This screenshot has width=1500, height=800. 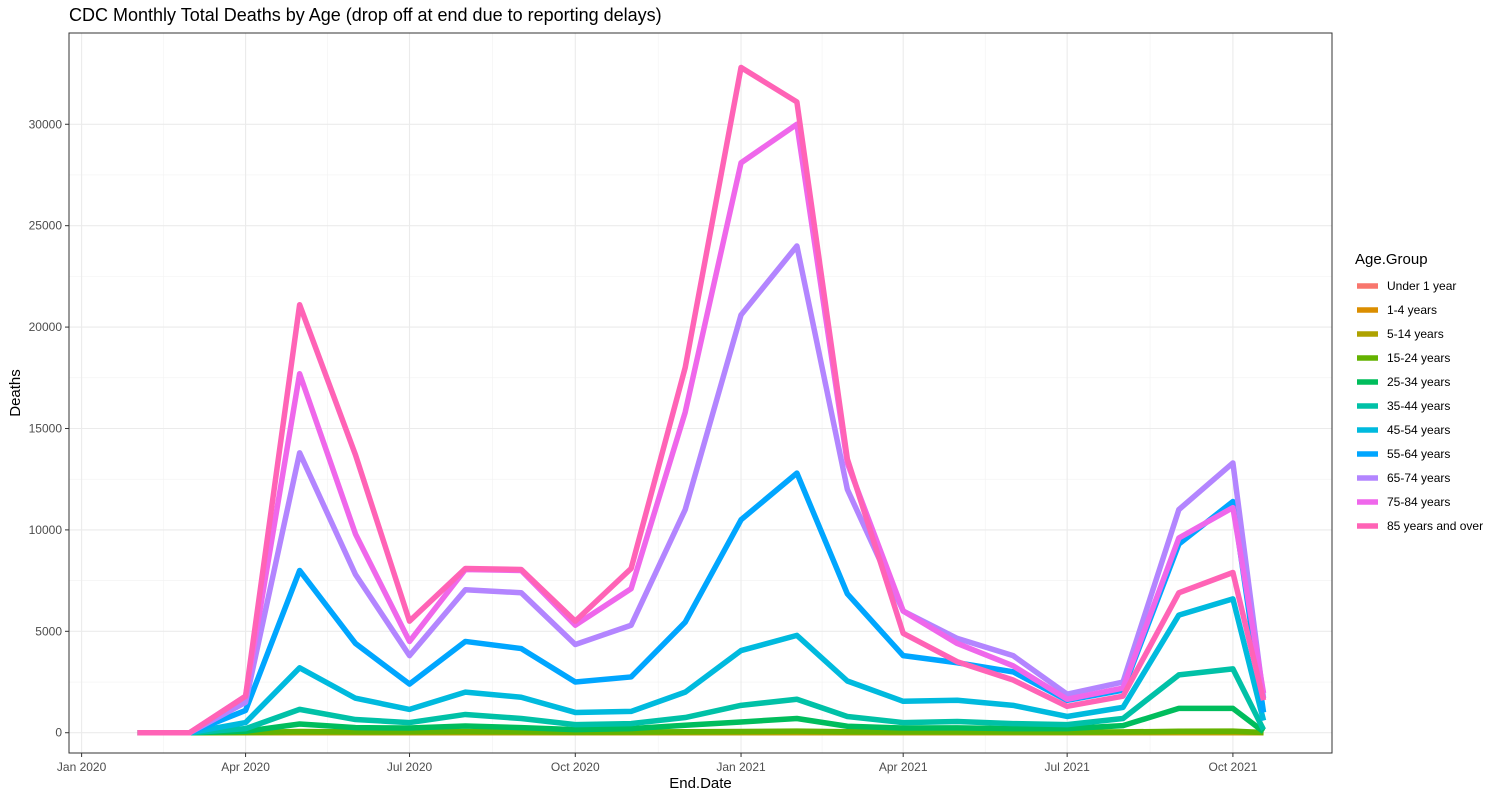 What do you see at coordinates (15, 393) in the screenshot?
I see `y-axis-title: Deaths` at bounding box center [15, 393].